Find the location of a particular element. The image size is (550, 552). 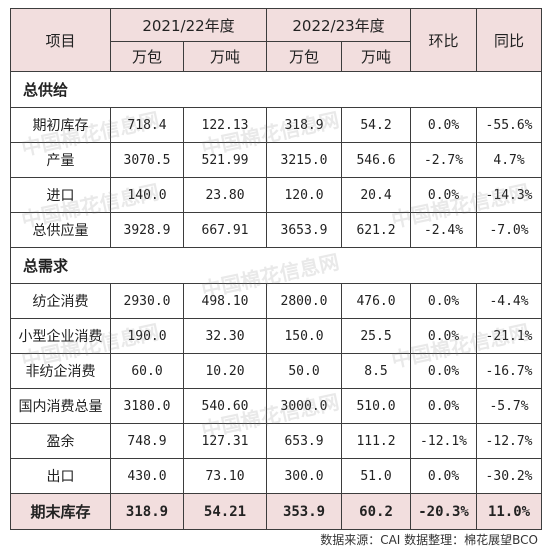

cell-yoy: -5.7% is located at coordinates (509, 406).